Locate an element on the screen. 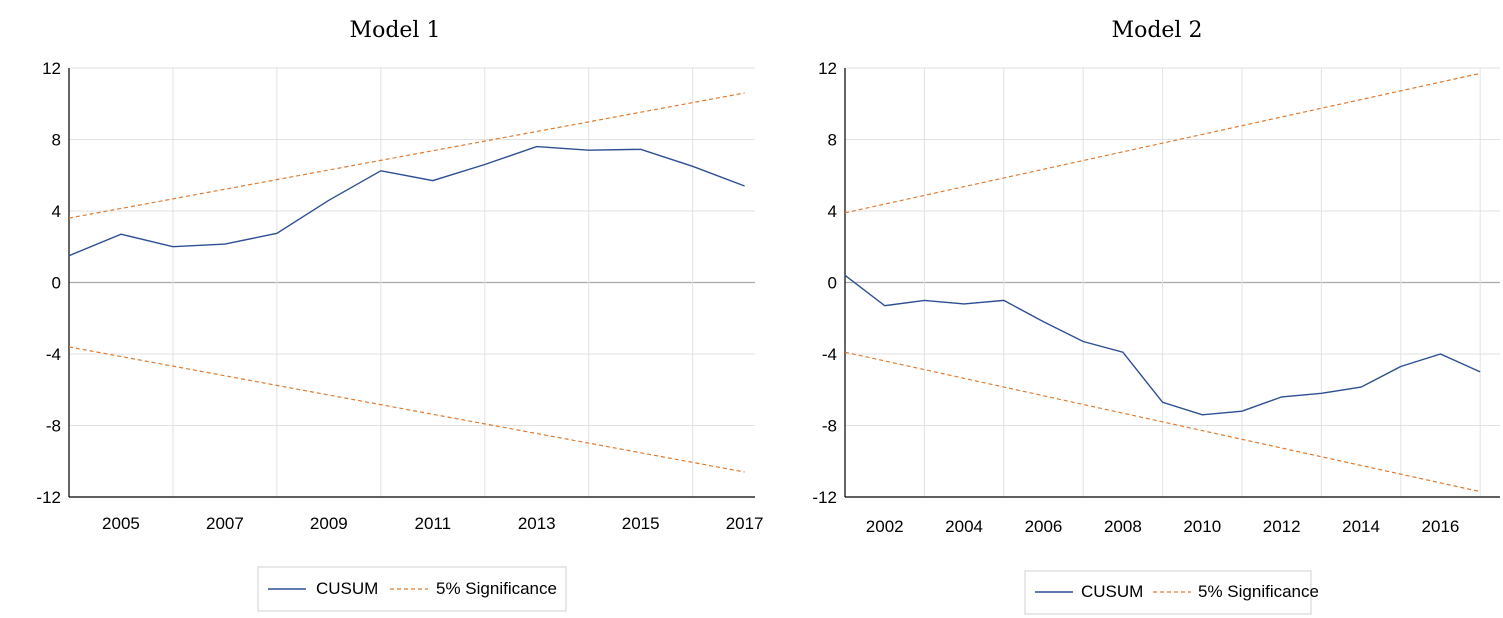 This screenshot has width=1503, height=618. x-tick-label: 2017 is located at coordinates (745, 523).